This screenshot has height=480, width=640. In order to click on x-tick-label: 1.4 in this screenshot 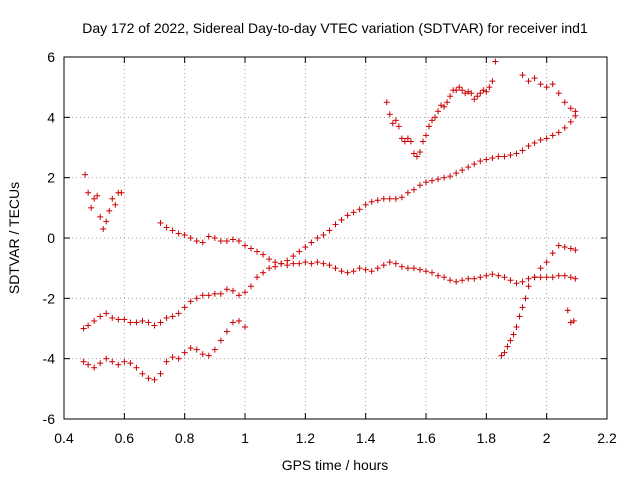, I will do `click(366, 438)`.